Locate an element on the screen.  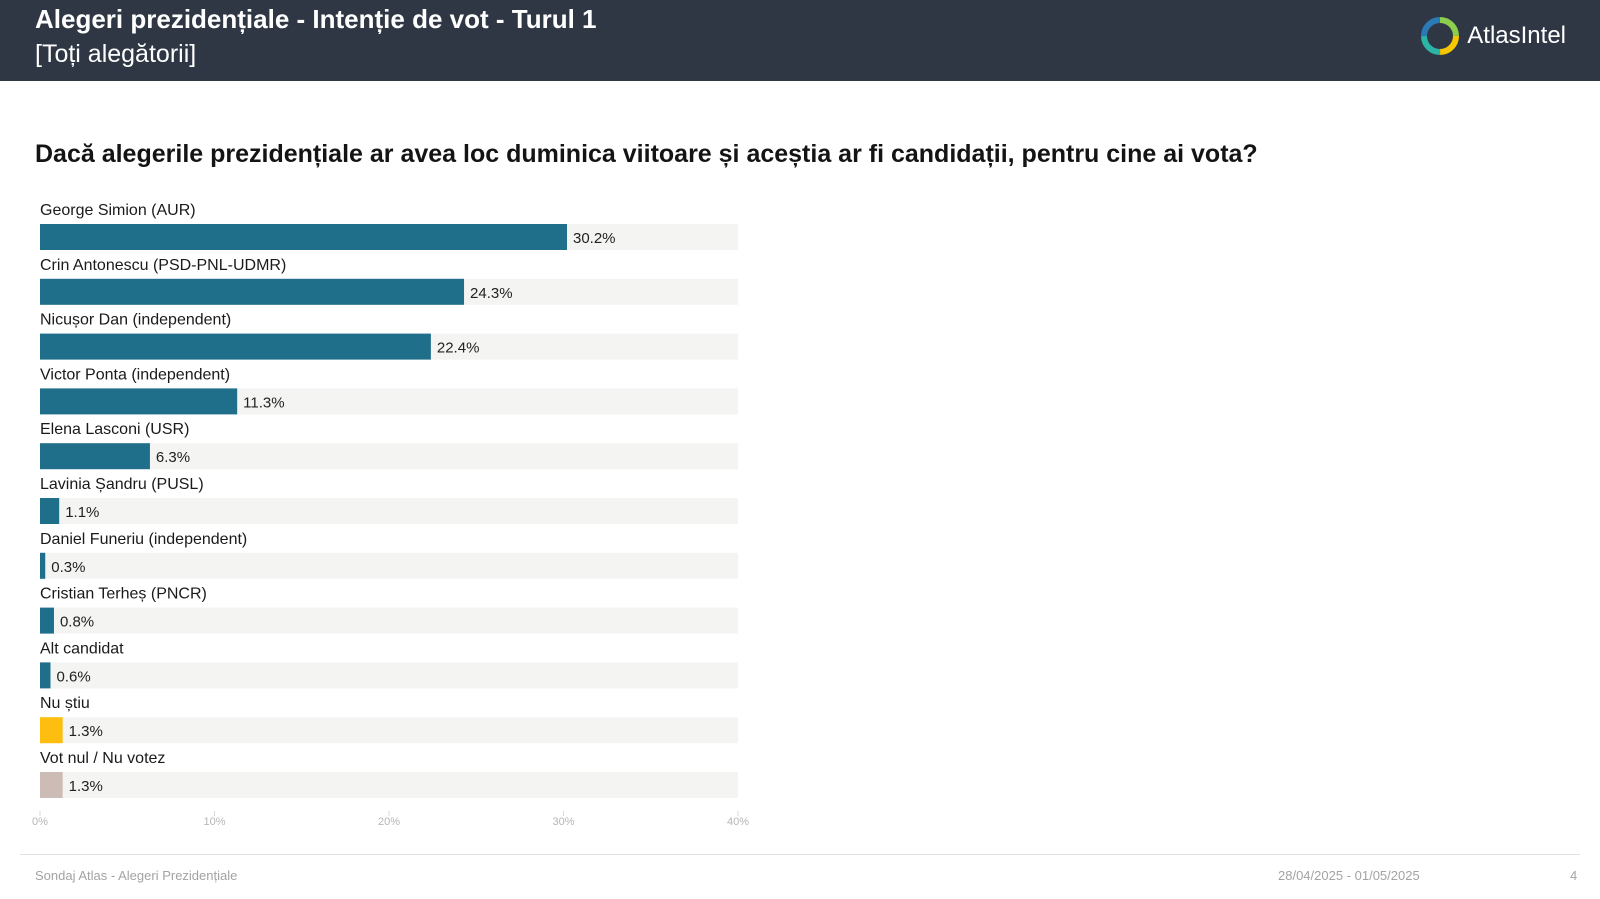
atlasintel-logo: AtlasIntel is located at coordinates (1493, 36).